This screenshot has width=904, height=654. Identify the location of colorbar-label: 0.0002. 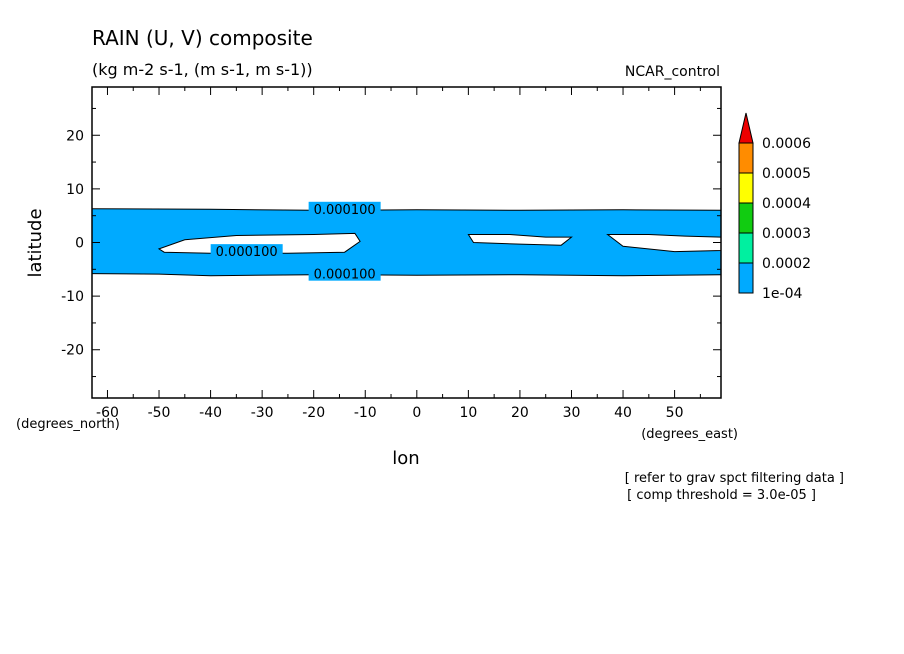
(786, 264).